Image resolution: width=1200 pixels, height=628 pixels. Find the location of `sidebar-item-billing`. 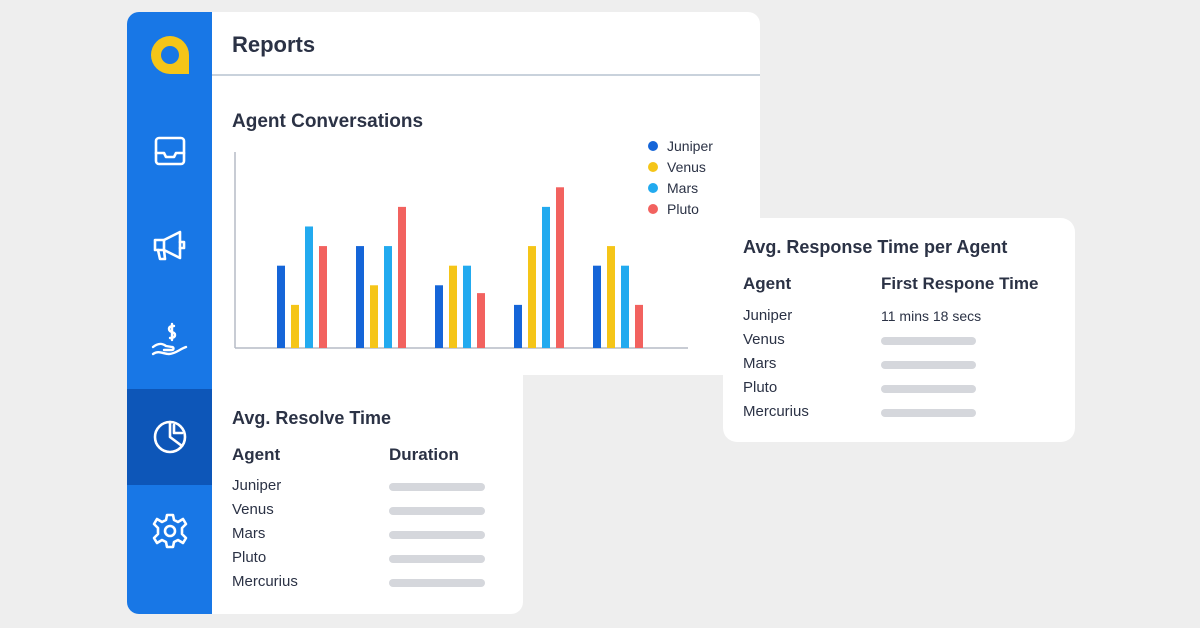

sidebar-item-billing is located at coordinates (169, 341).